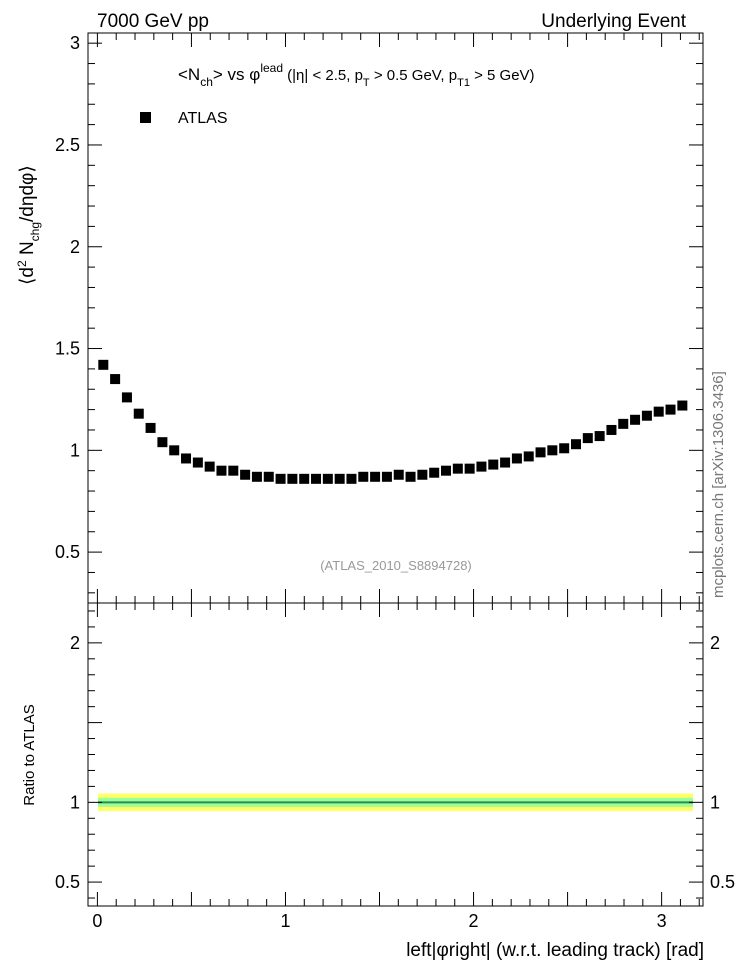 The width and height of the screenshot is (746, 972). Describe the element at coordinates (97, 921) in the screenshot. I see `x-tick-label: 0` at that location.